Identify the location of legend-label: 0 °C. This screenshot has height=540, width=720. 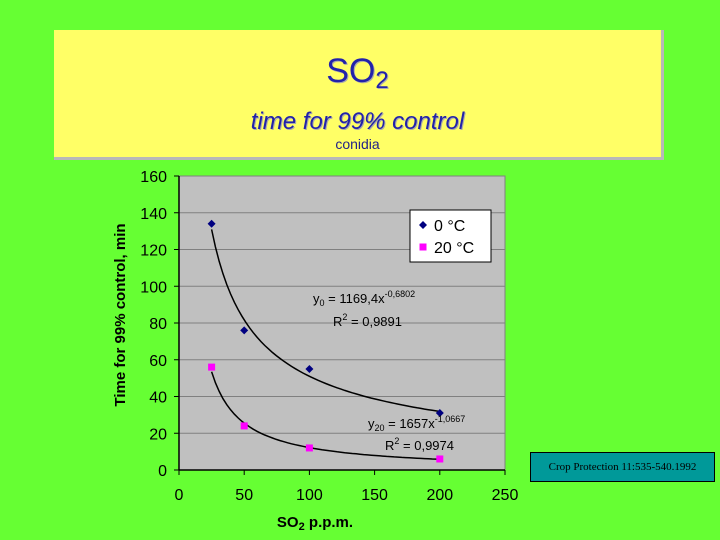
(449, 226).